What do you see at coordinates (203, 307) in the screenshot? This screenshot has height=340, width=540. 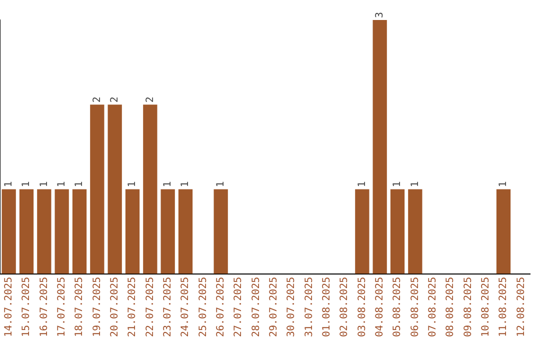 I see `x-tick-label: 25.07.2025` at bounding box center [203, 307].